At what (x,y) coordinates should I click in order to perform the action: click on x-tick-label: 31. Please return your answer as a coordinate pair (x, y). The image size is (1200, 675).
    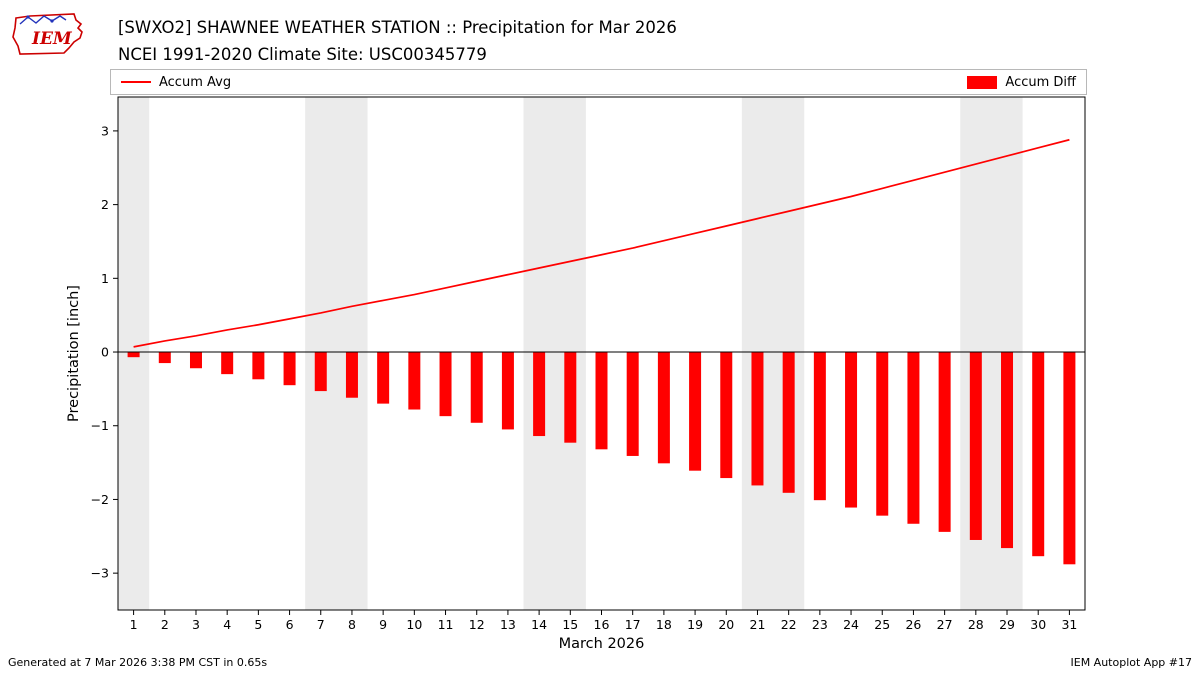
    Looking at the image, I should click on (1069, 624).